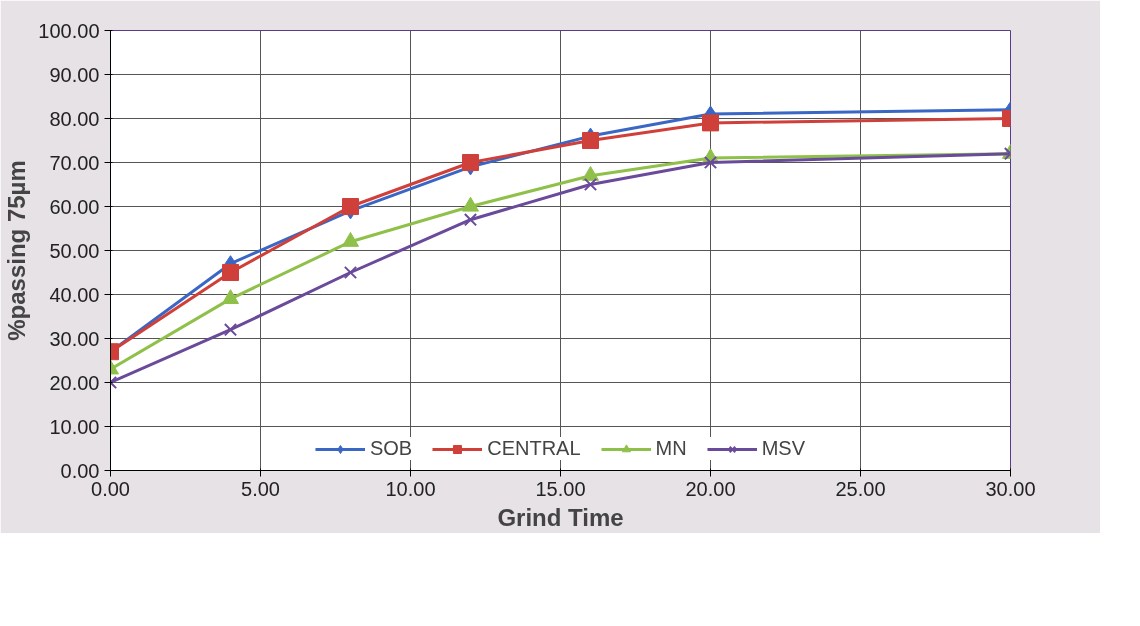 This screenshot has height=626, width=1140. What do you see at coordinates (1010, 488) in the screenshot?
I see `x-tick-label: 30.00` at bounding box center [1010, 488].